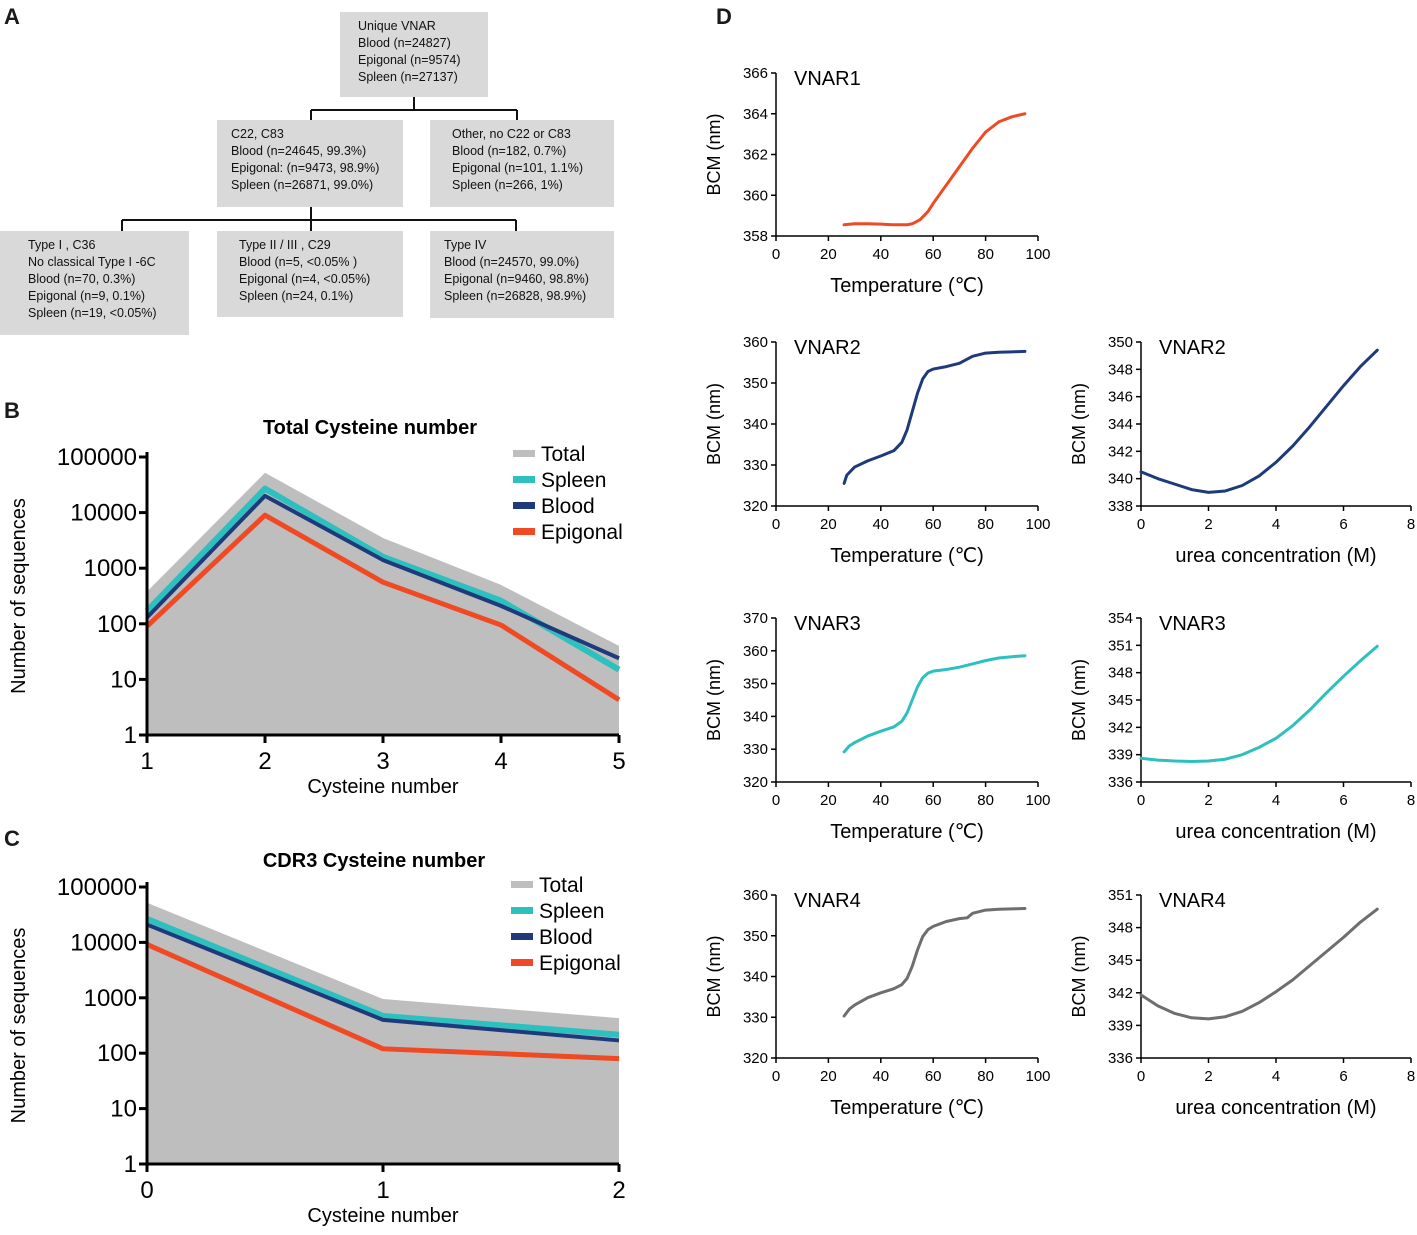  I want to click on tree-line: Blood (n=24570, 99.0%), so click(512, 262).